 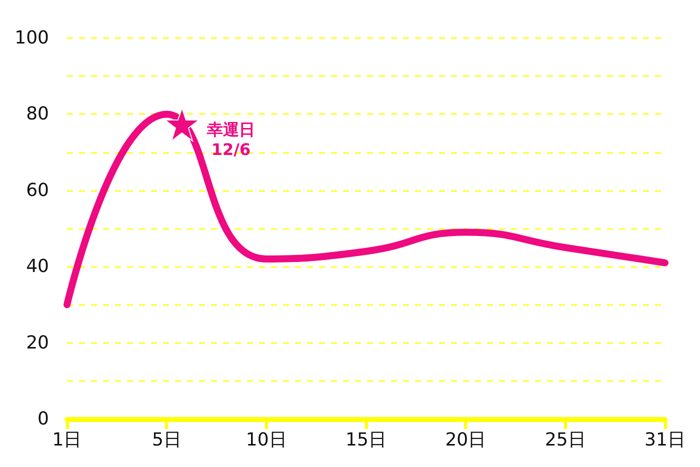 I want to click on y-tick-label: 0, so click(x=43, y=419).